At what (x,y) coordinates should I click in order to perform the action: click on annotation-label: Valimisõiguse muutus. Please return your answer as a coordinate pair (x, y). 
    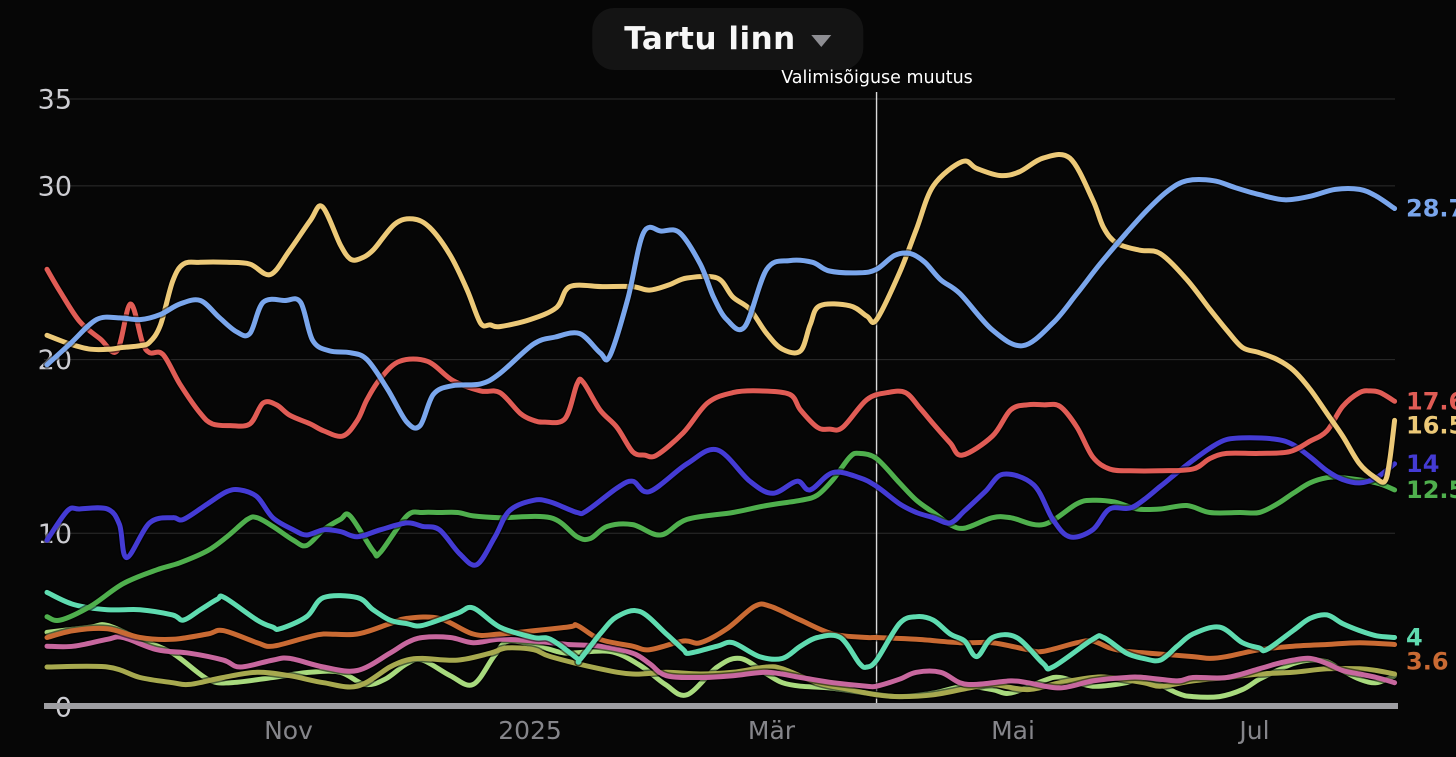
    Looking at the image, I should click on (877, 78).